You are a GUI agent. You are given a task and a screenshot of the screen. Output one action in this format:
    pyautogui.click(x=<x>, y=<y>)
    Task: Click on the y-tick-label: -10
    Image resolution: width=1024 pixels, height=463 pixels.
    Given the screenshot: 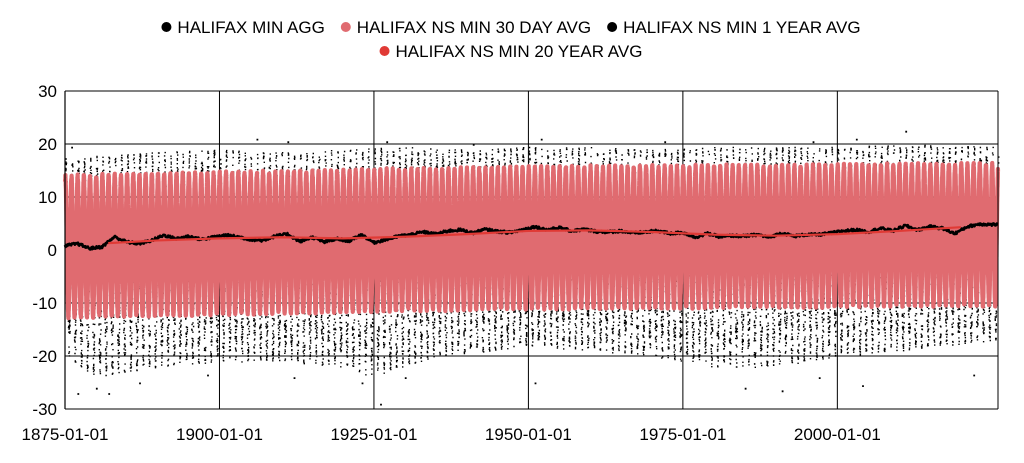 What is the action you would take?
    pyautogui.click(x=44, y=303)
    